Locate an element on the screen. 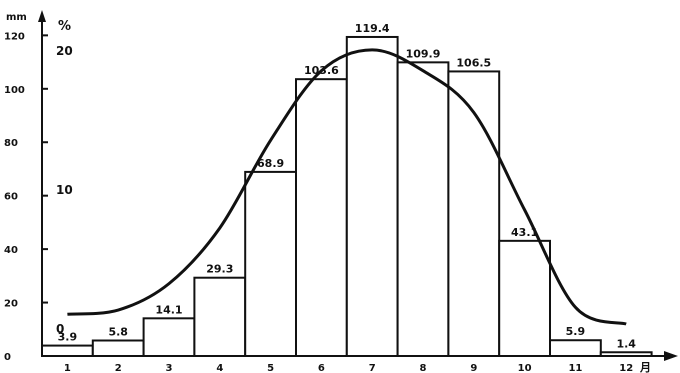  x-tick-label: 8 is located at coordinates (423, 368).